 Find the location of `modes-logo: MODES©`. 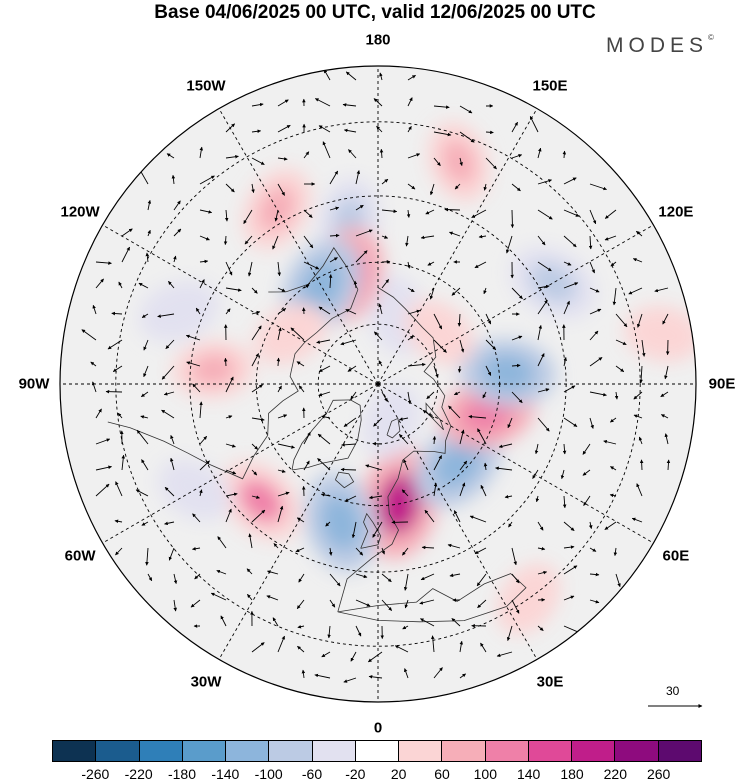

modes-logo: MODES© is located at coordinates (660, 45).